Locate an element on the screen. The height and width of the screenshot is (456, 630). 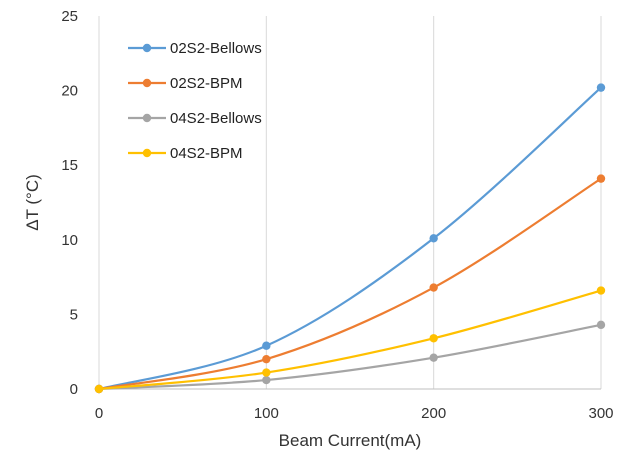
y-tick-label: 15 is located at coordinates (69, 165).